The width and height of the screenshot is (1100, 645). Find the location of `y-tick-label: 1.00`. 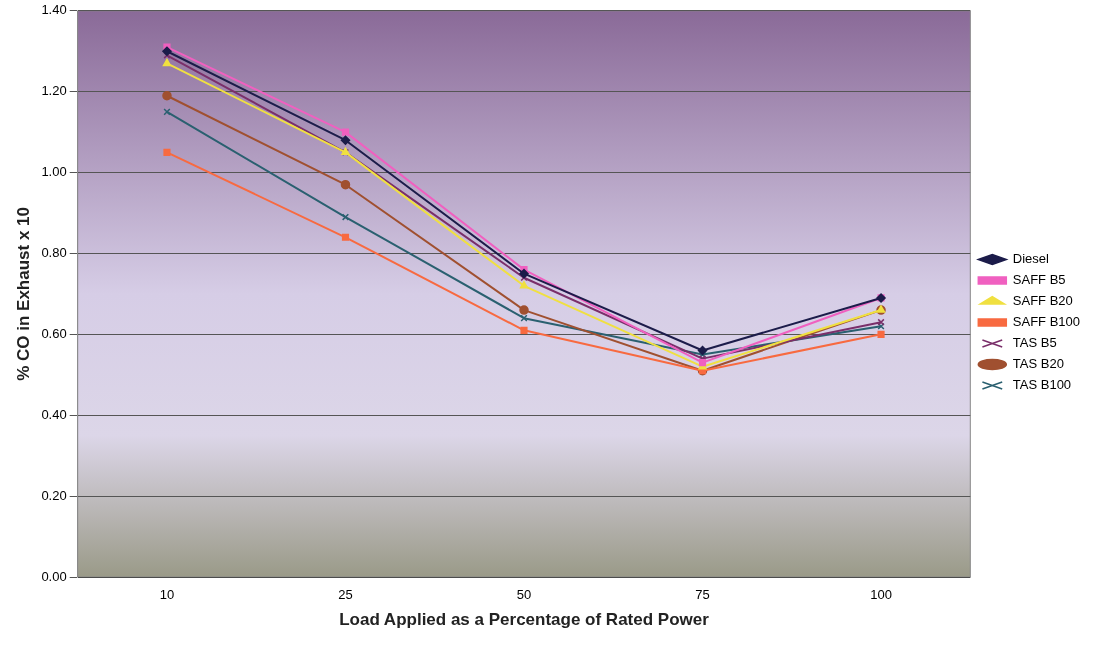

y-tick-label: 1.00 is located at coordinates (54, 172).